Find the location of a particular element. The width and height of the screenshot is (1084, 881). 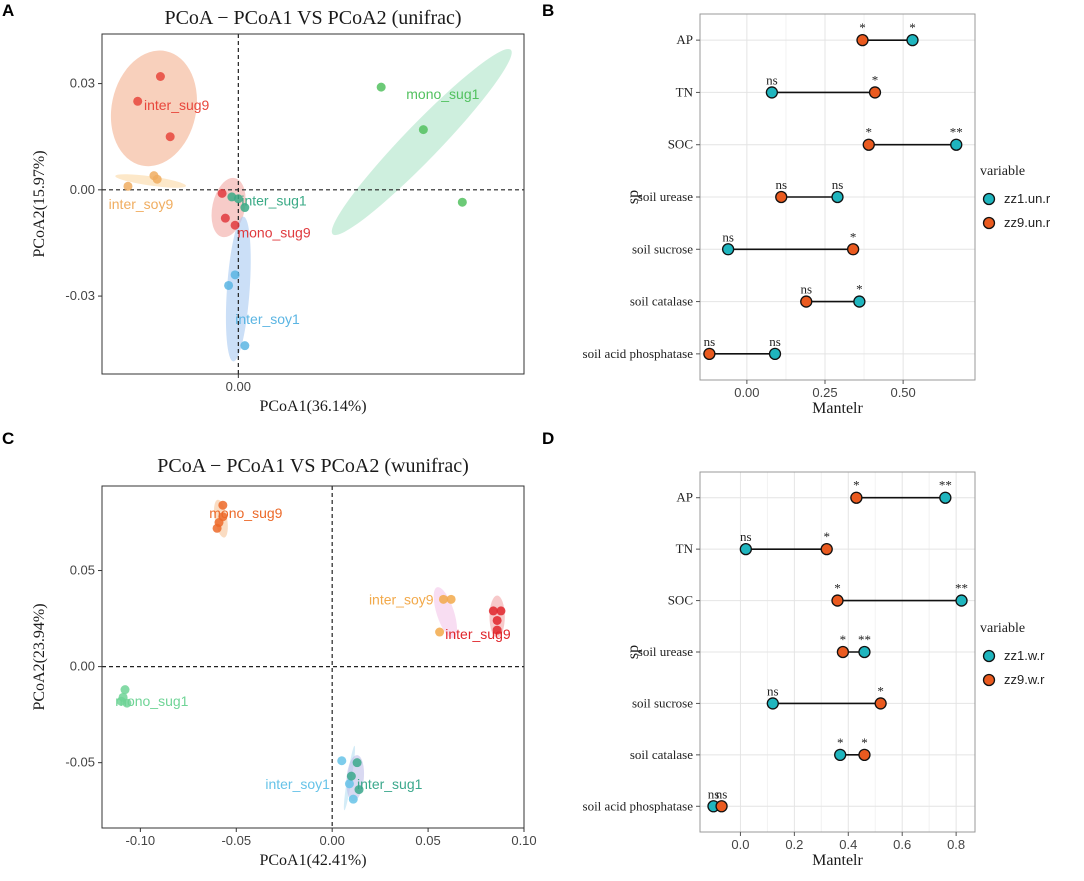

panel-letter-c: C is located at coordinates (8, 438).